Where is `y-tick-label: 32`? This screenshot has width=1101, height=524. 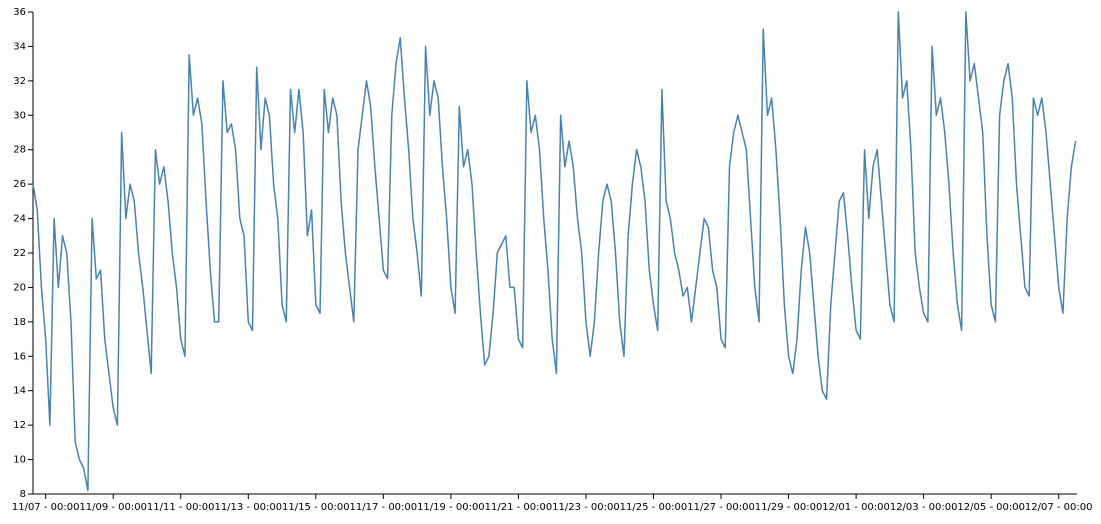
y-tick-label: 32 is located at coordinates (19, 81).